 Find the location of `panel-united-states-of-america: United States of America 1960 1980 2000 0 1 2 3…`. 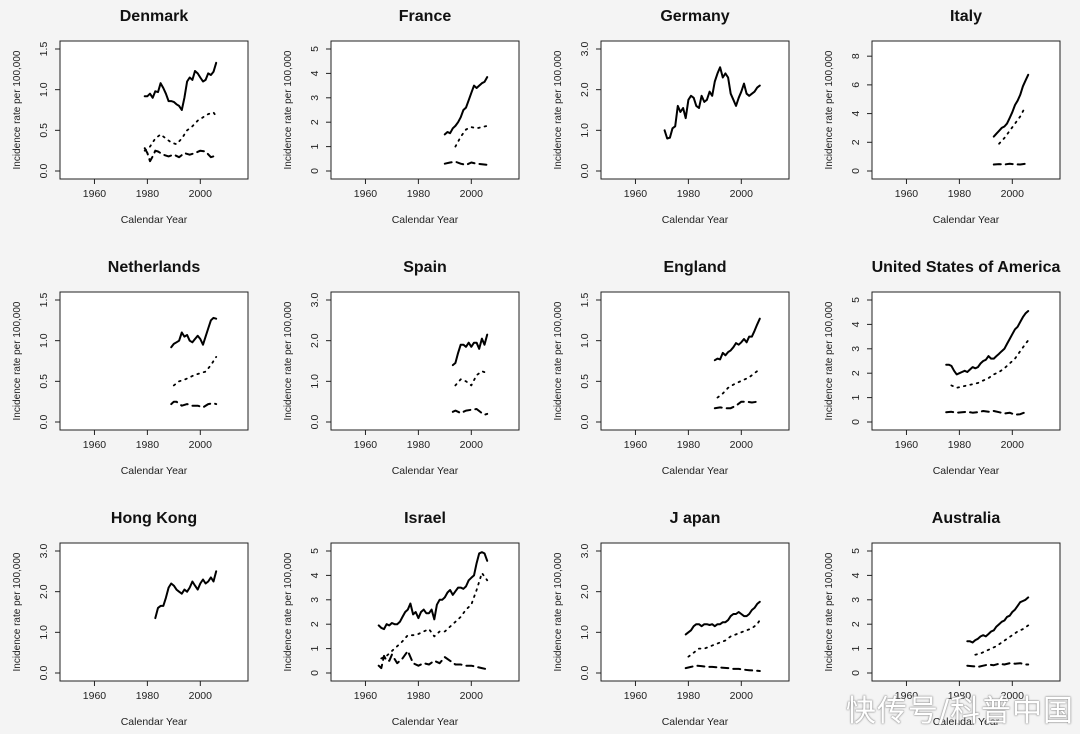

panel-united-states-of-america: United States of America 1960 1980 2000 0 1 2 3… is located at coordinates (942, 368).